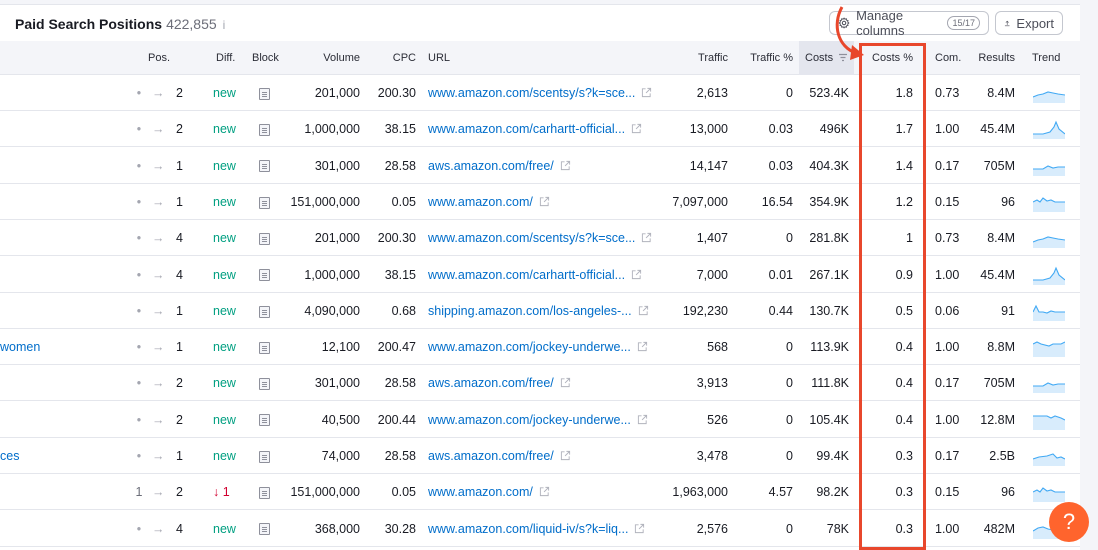 The image size is (1098, 550). What do you see at coordinates (340, 347) in the screenshot?
I see `volume: 12,100` at bounding box center [340, 347].